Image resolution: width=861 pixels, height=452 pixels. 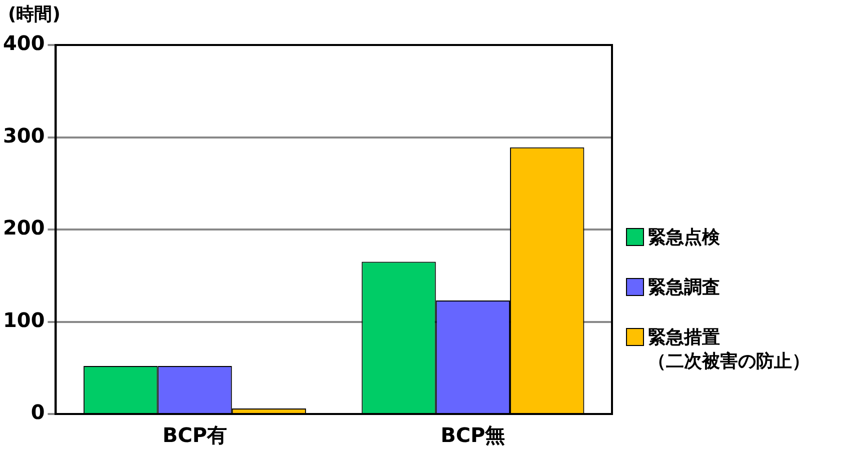 I want to click on legend-label: 緊急措置（二次被害の防止）, so click(x=729, y=349).